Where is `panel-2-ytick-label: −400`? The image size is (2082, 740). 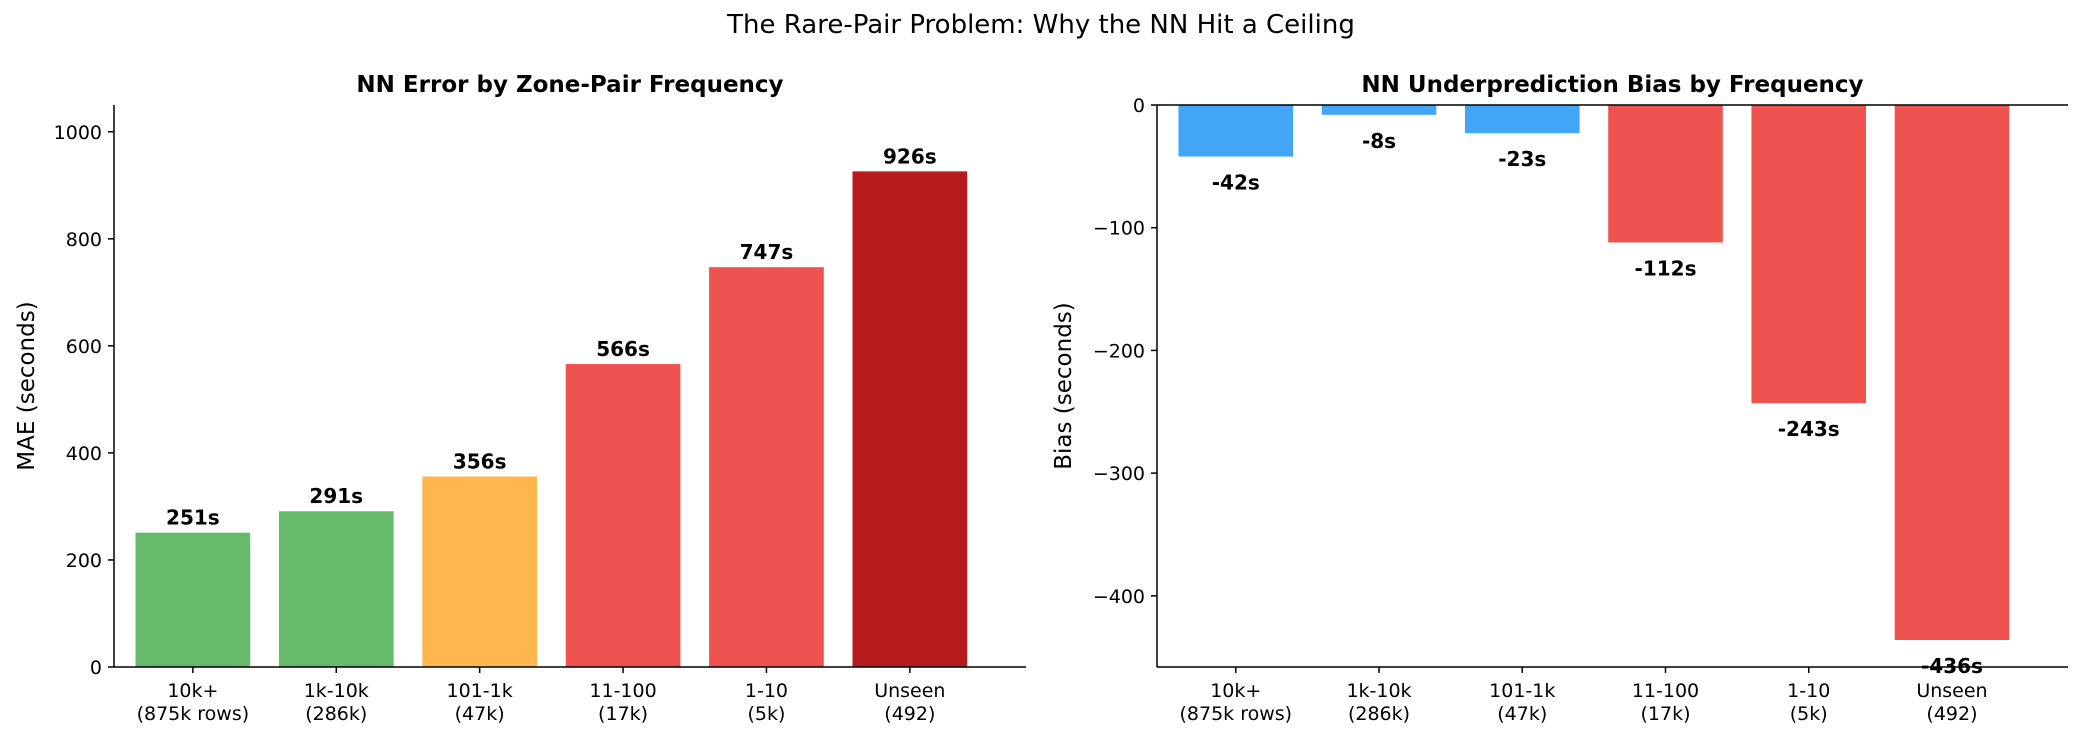 panel-2-ytick-label: −400 is located at coordinates (1119, 597).